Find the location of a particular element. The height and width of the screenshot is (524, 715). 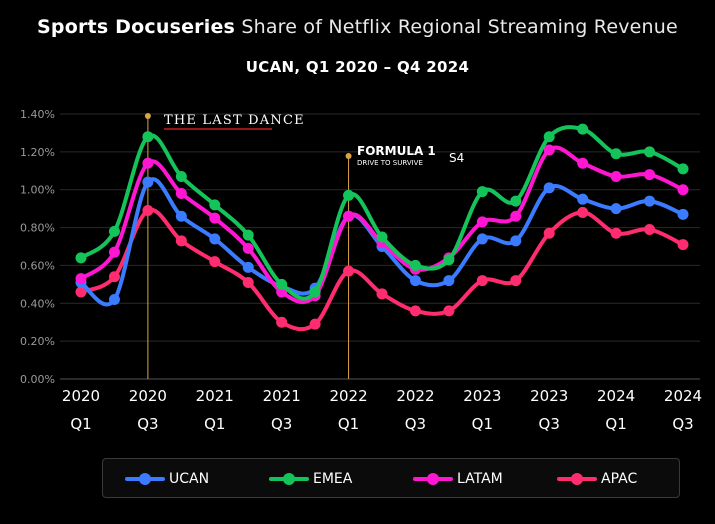

legend-item-emea: EMEA is located at coordinates (310, 479).